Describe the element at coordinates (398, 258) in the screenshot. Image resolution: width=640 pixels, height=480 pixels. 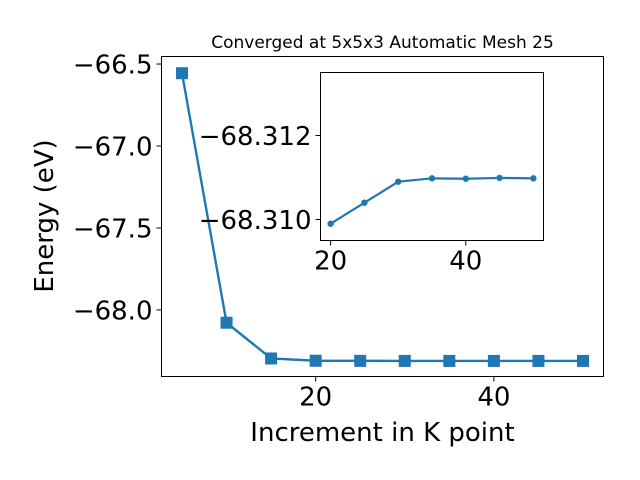
I see `inset-x-ticks: 20 40` at that location.